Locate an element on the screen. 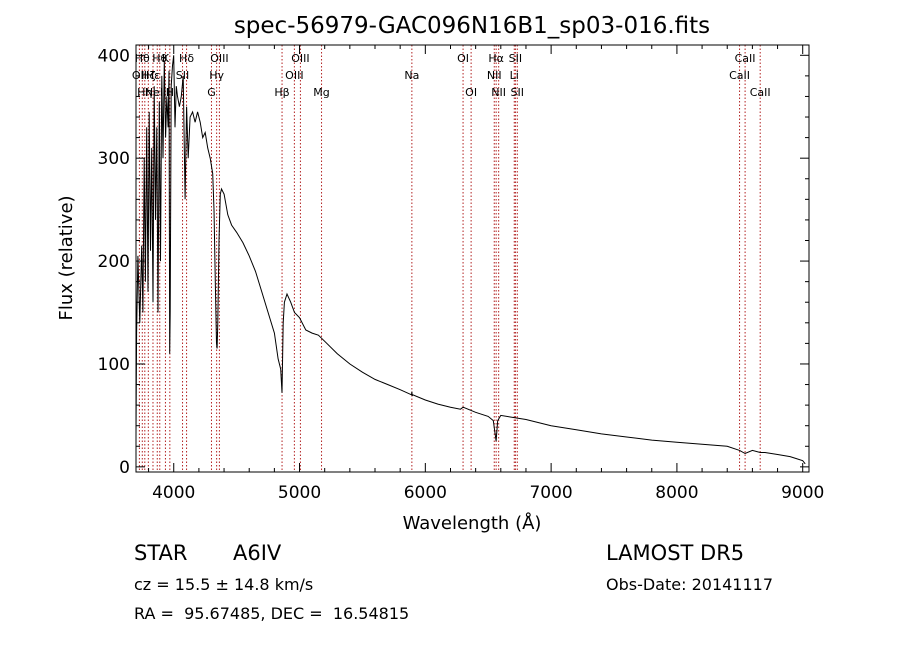 The image size is (900, 649). observation-date: Obs-Date: 20141117 is located at coordinates (690, 584).